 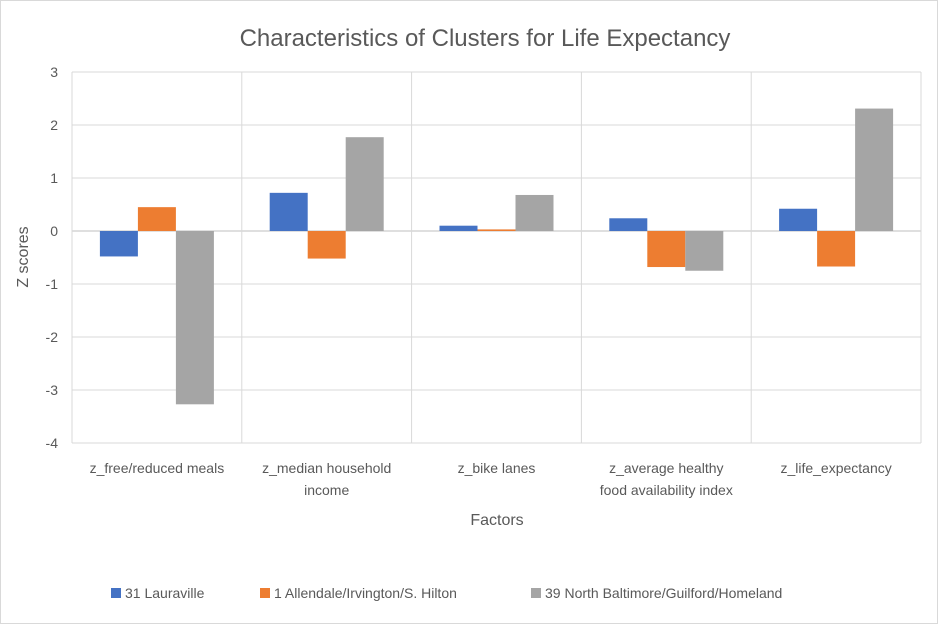 I want to click on legend-label: 1 Allendale/Irvington/S. Hilton, so click(x=365, y=593).